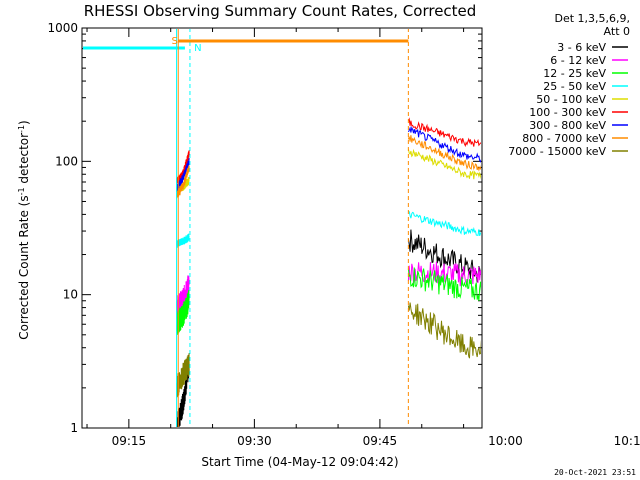  Describe the element at coordinates (24, 267) in the screenshot. I see `y-axis-label-main: Corrected Count Rate (s` at that location.